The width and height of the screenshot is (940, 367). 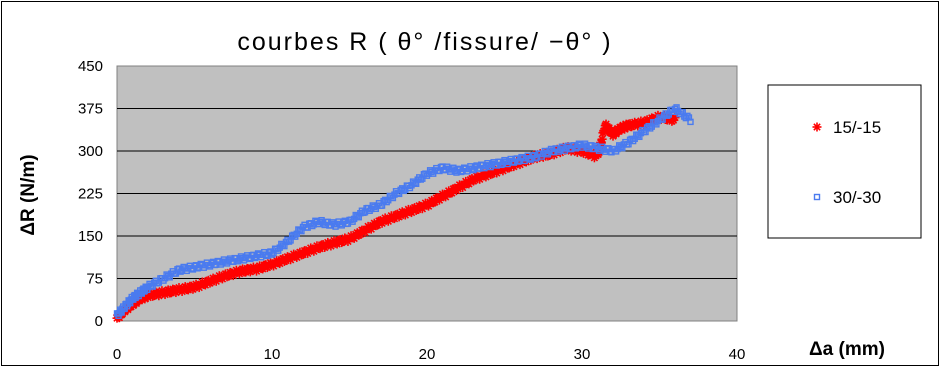 I want to click on legend-label: 15/-15, so click(x=857, y=127).